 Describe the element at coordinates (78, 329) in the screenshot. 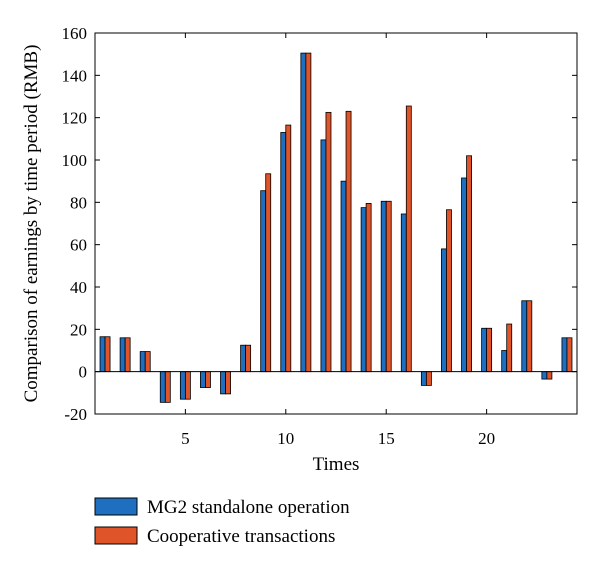

I see `y-tick-label-20: 20` at that location.